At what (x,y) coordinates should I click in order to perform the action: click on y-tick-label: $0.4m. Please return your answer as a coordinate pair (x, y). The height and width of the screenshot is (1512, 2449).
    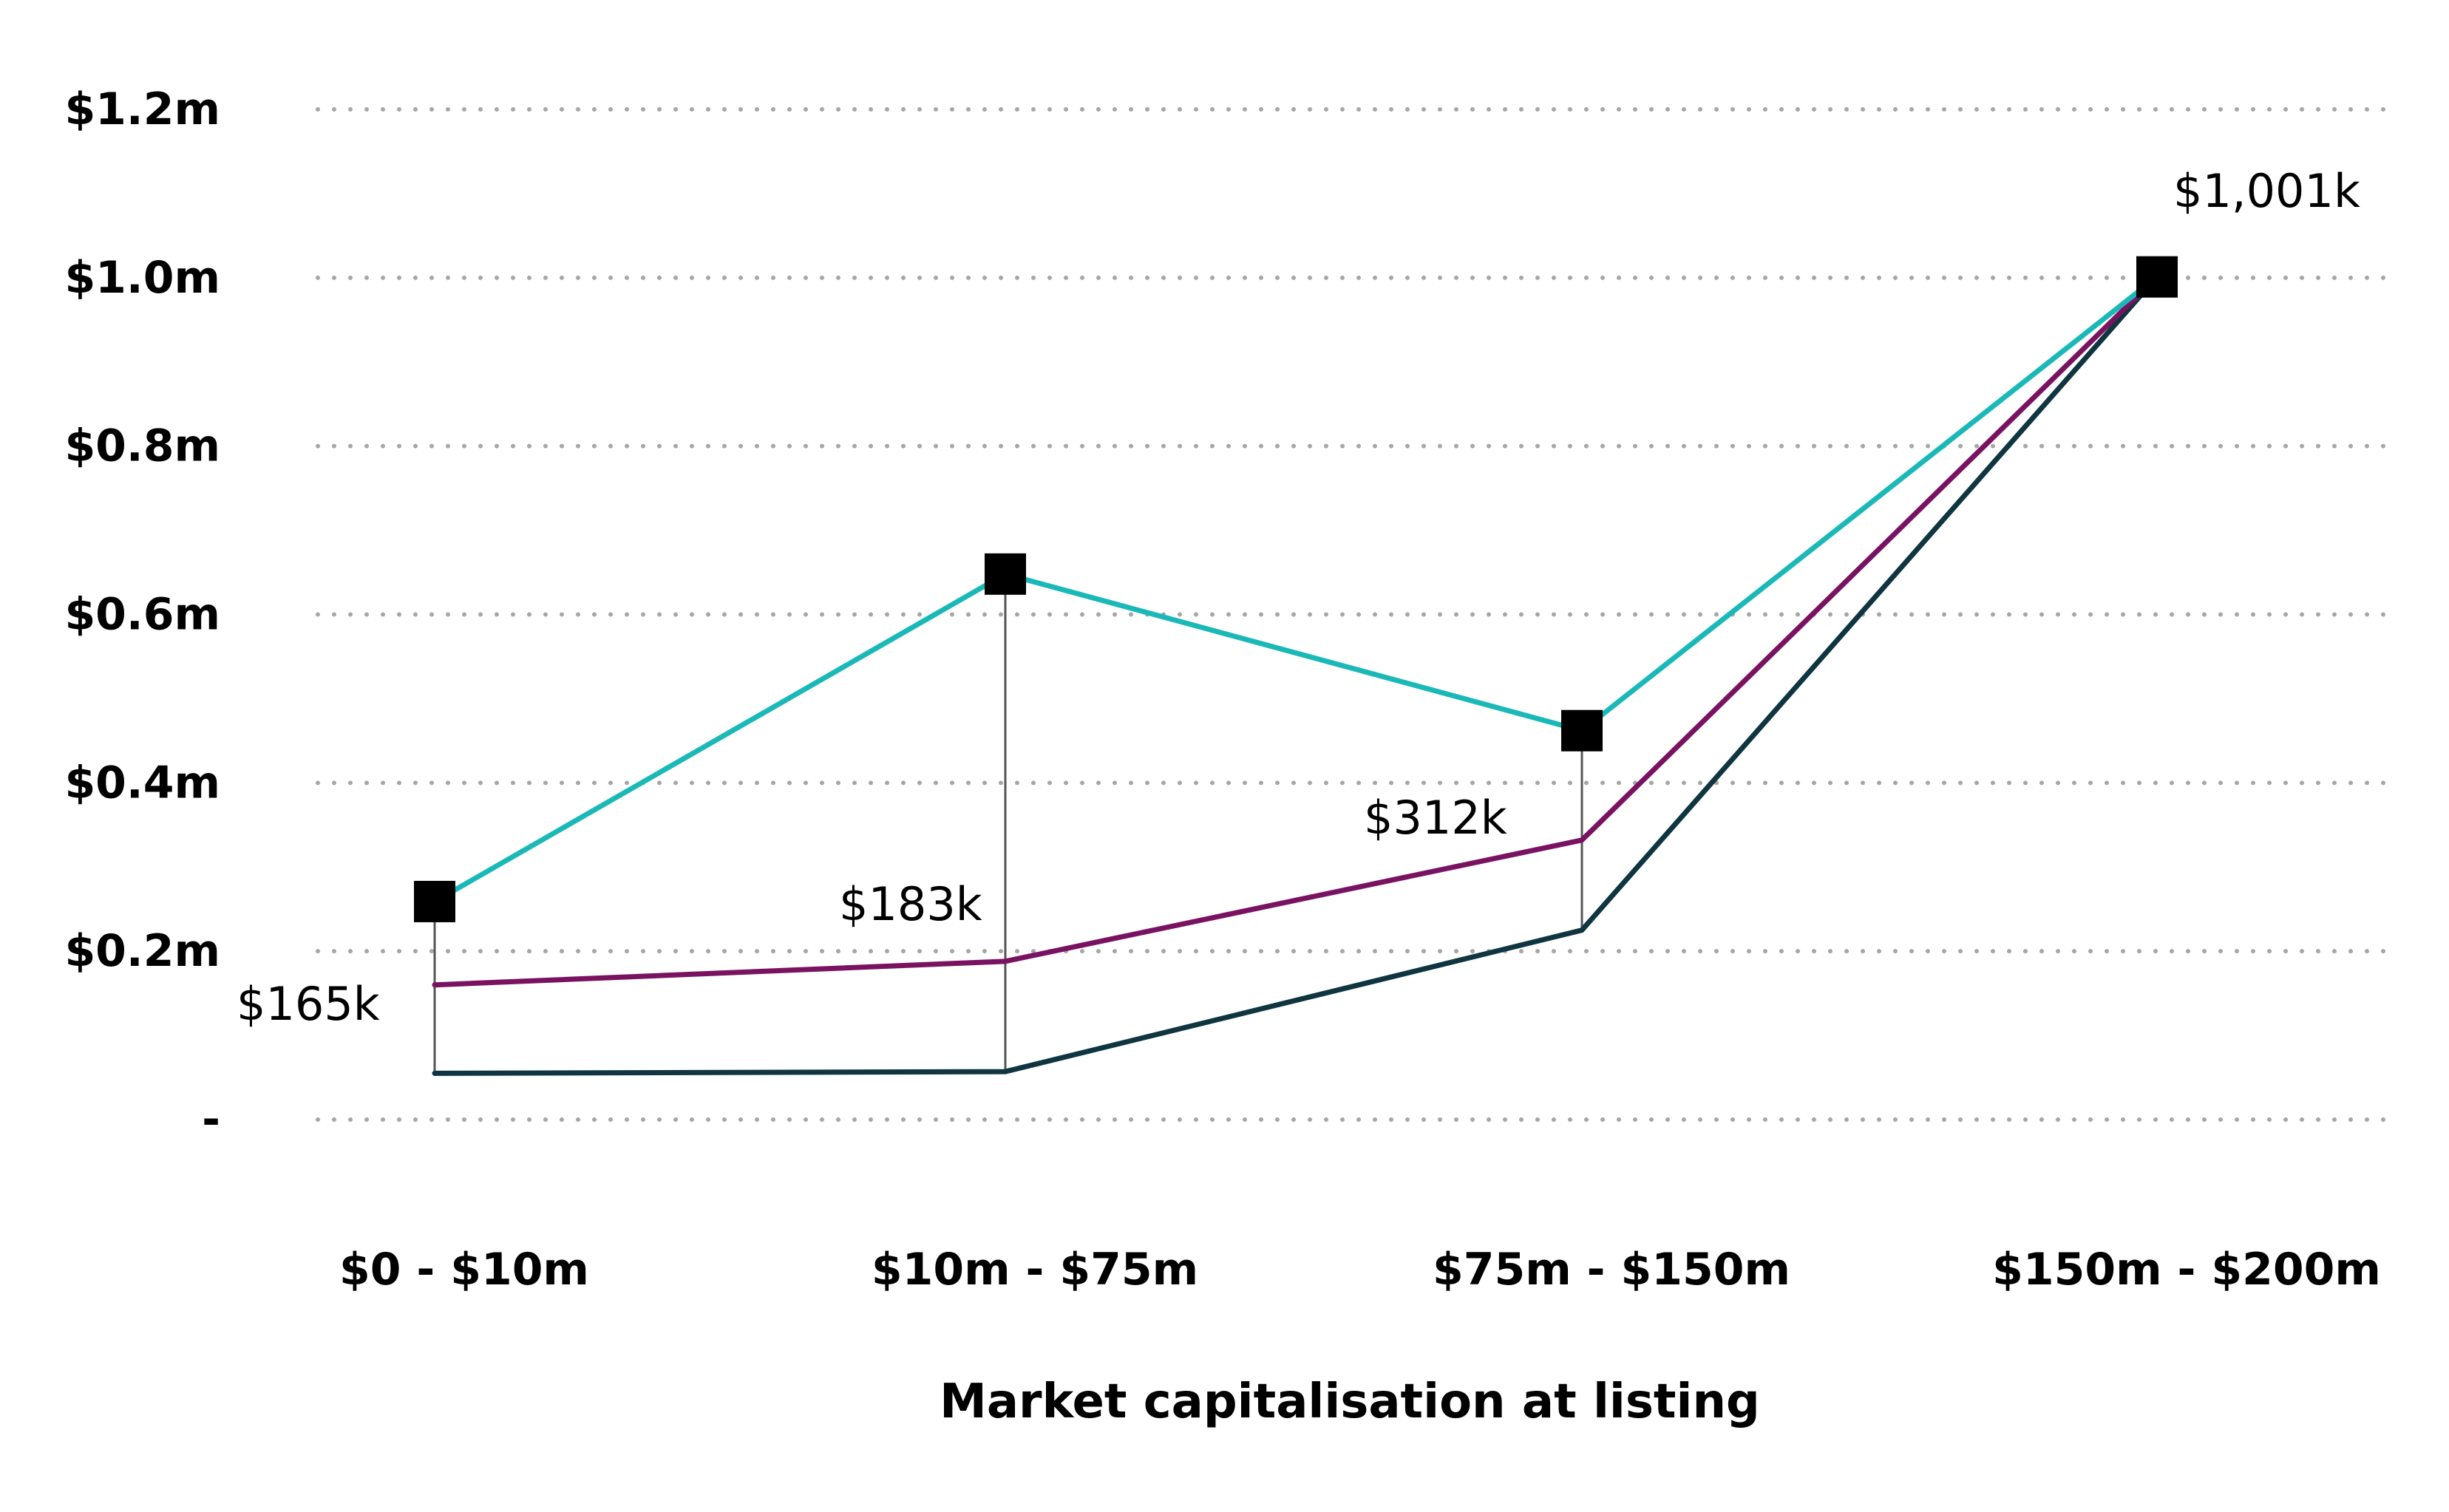
    Looking at the image, I should click on (142, 782).